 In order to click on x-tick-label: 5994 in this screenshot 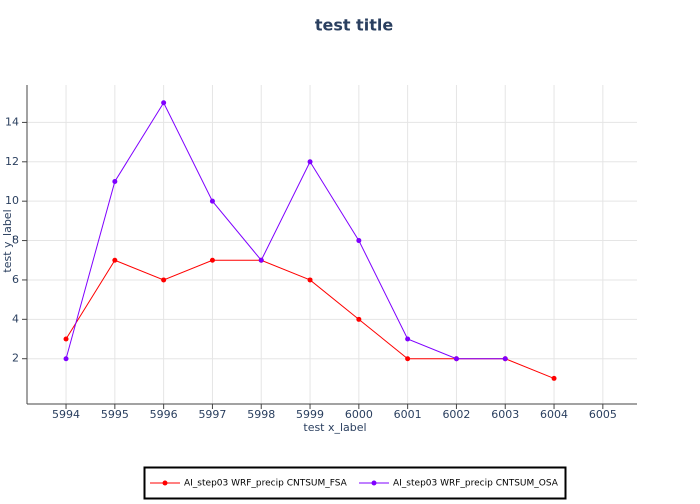, I will do `click(66, 414)`.